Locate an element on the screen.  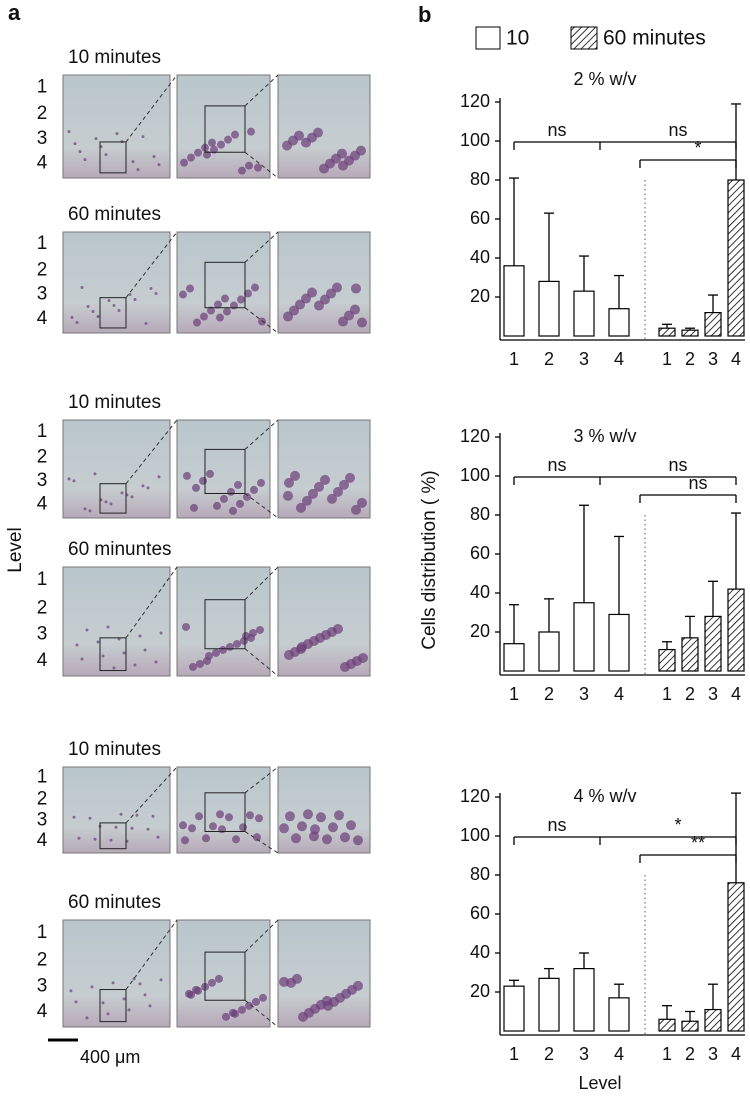
x-tick-label: 3 is located at coordinates (584, 694).